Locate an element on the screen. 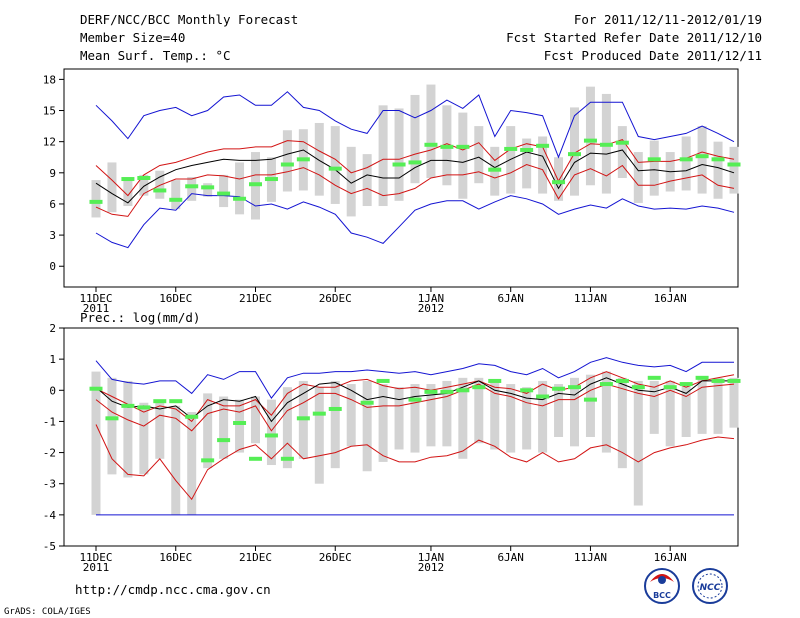  y-tick-label: -5 is located at coordinates (49, 546).